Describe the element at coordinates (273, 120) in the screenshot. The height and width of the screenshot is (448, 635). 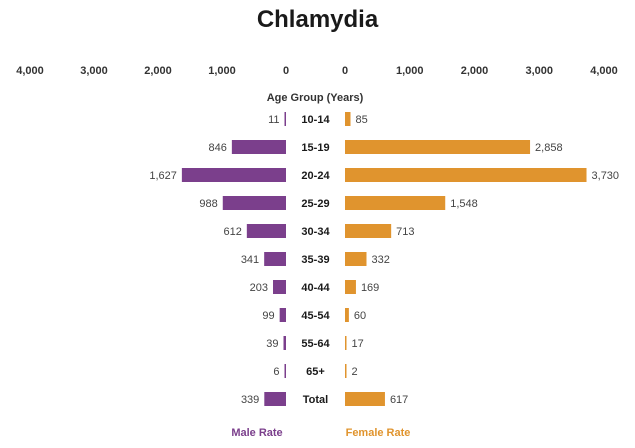
I see `male-rate-value-label: 11` at that location.